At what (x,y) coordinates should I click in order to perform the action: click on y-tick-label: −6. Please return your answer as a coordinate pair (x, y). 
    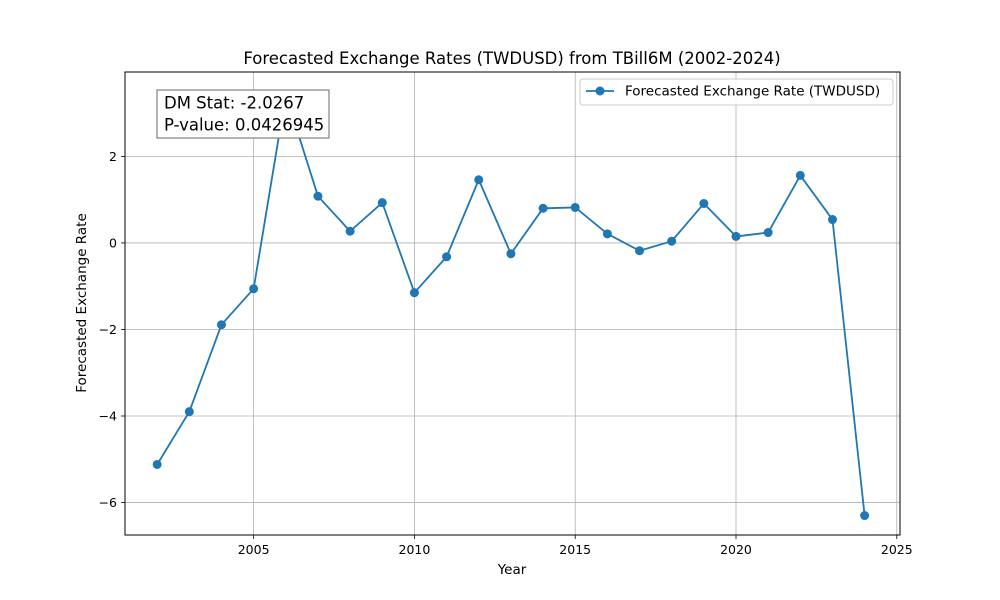
    Looking at the image, I should click on (108, 502).